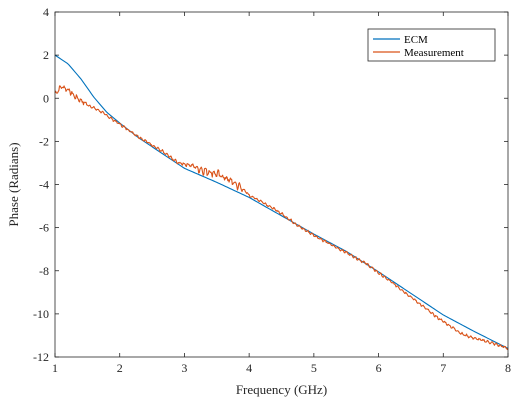  What do you see at coordinates (41, 314) in the screenshot?
I see `y-tick-label: -10` at bounding box center [41, 314].